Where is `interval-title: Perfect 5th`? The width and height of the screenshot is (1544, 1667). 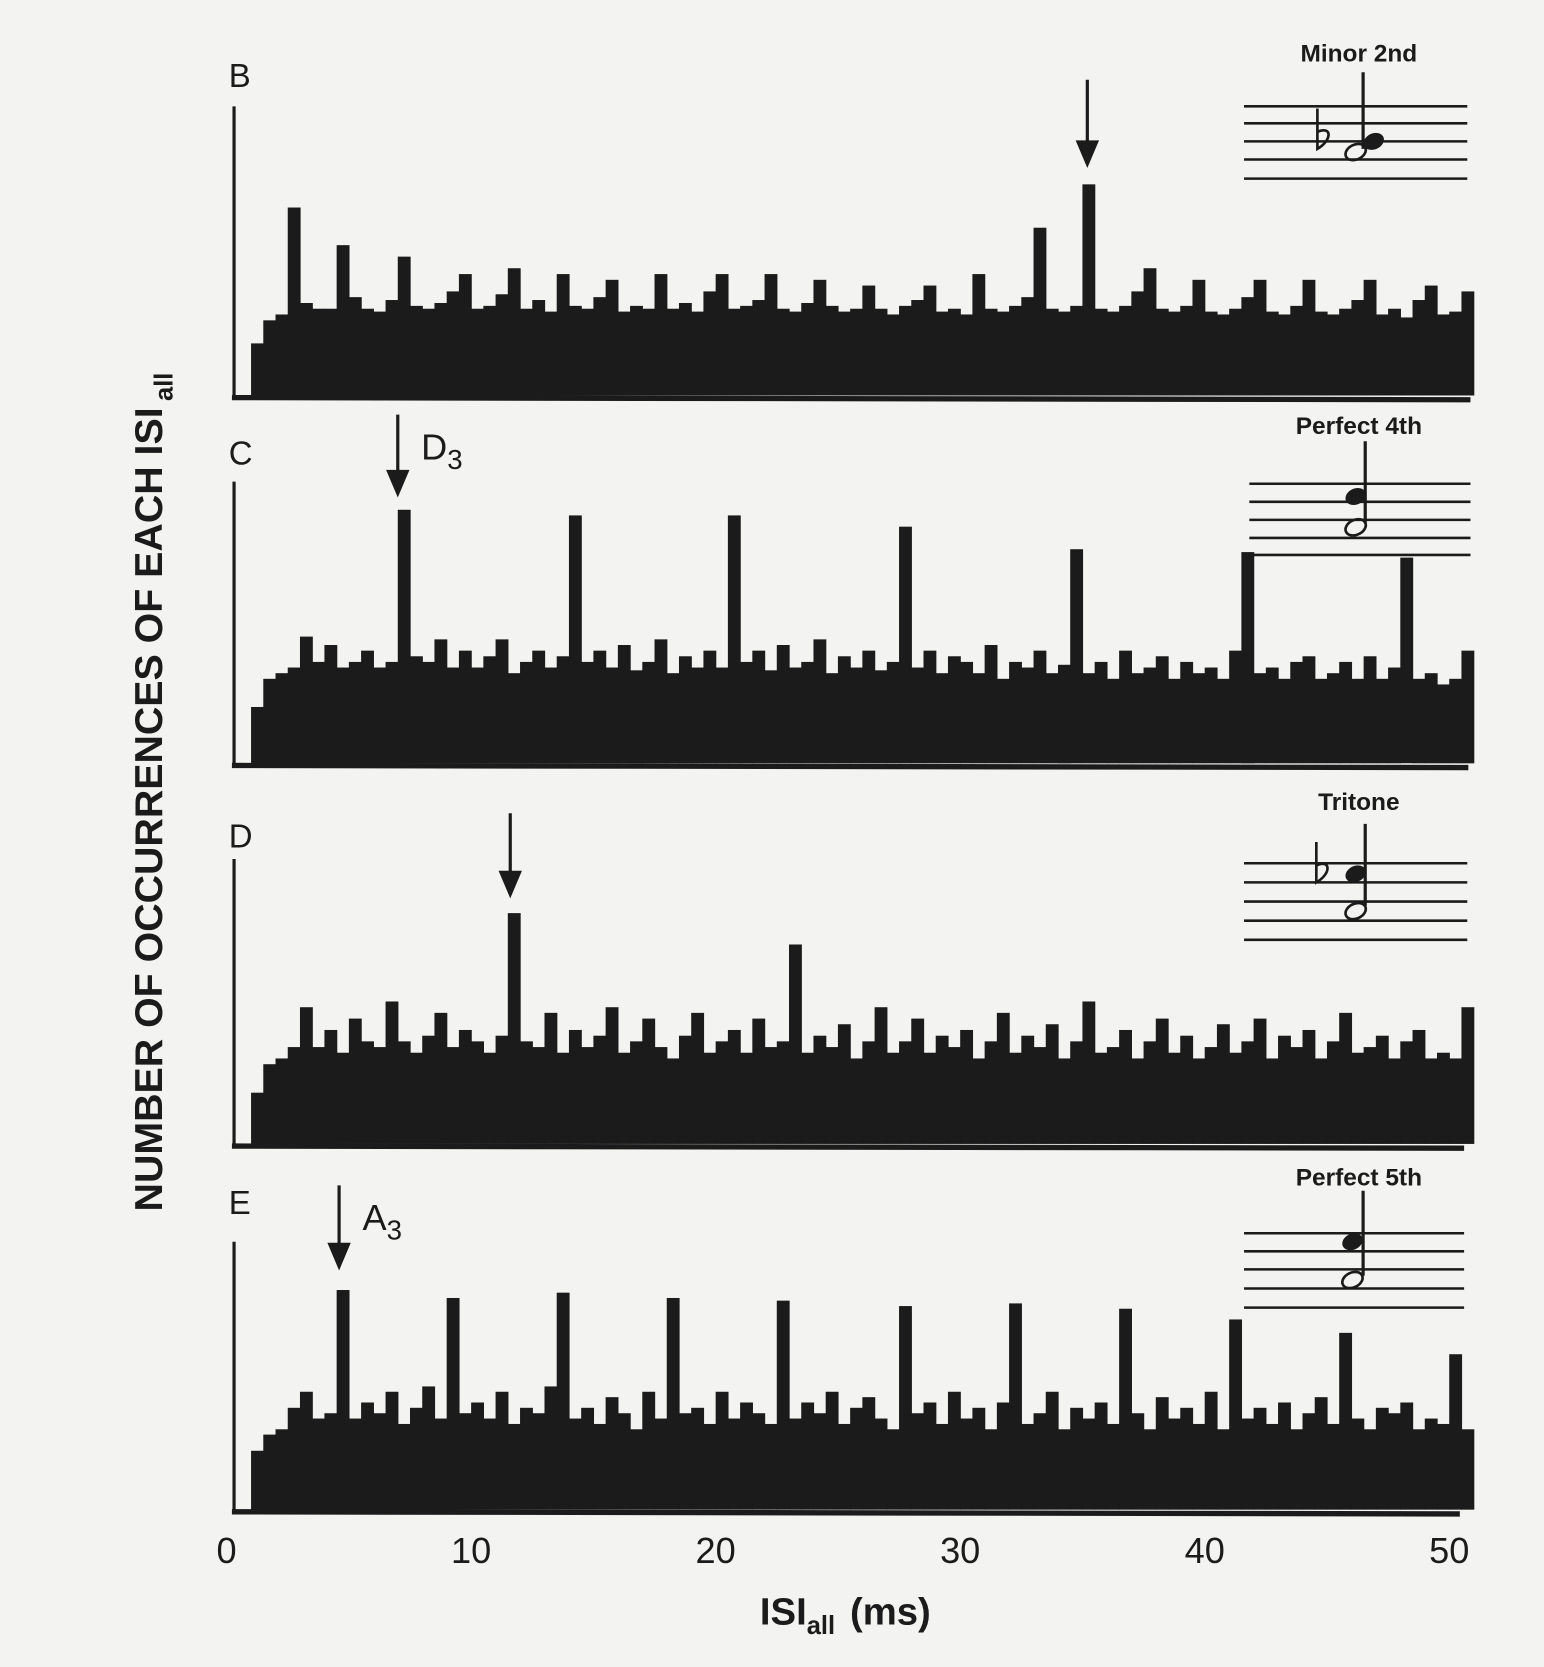 interval-title: Perfect 5th is located at coordinates (1359, 1177).